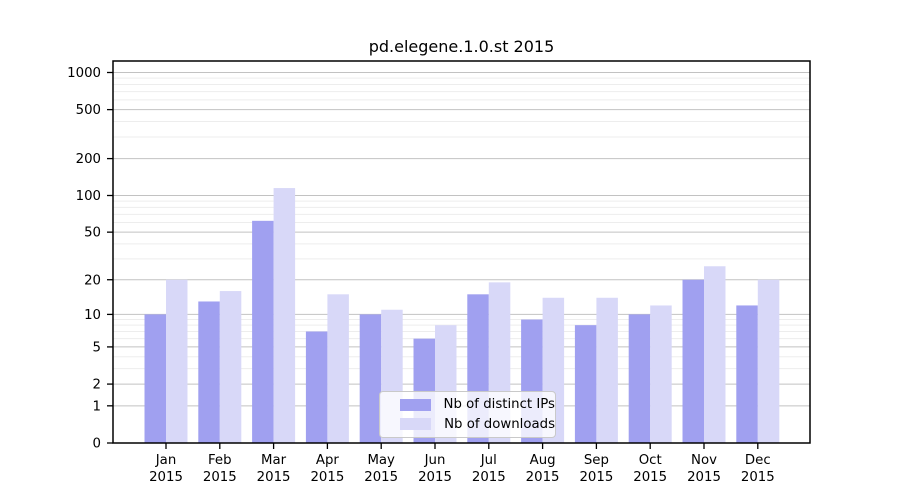 Image resolution: width=900 pixels, height=500 pixels. Describe the element at coordinates (97, 385) in the screenshot. I see `y-tick-label: 2` at that location.